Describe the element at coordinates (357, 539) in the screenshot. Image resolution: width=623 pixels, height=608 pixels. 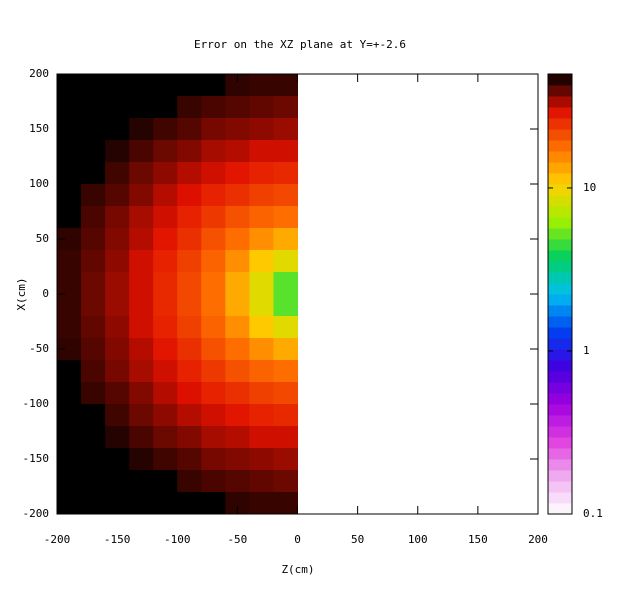
I see `x-tick-label: 50` at that location.